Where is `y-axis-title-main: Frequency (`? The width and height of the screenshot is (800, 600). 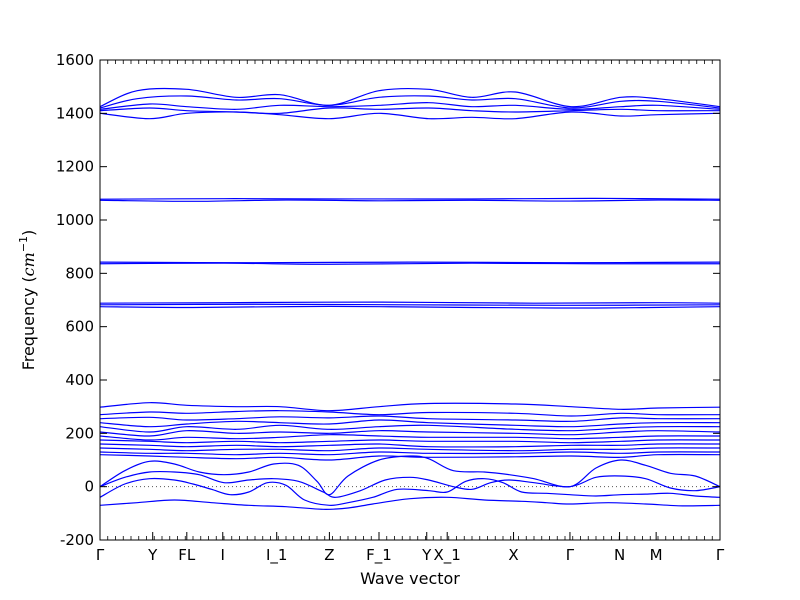
y-axis-title-main: Frequency ( is located at coordinates (28, 323).